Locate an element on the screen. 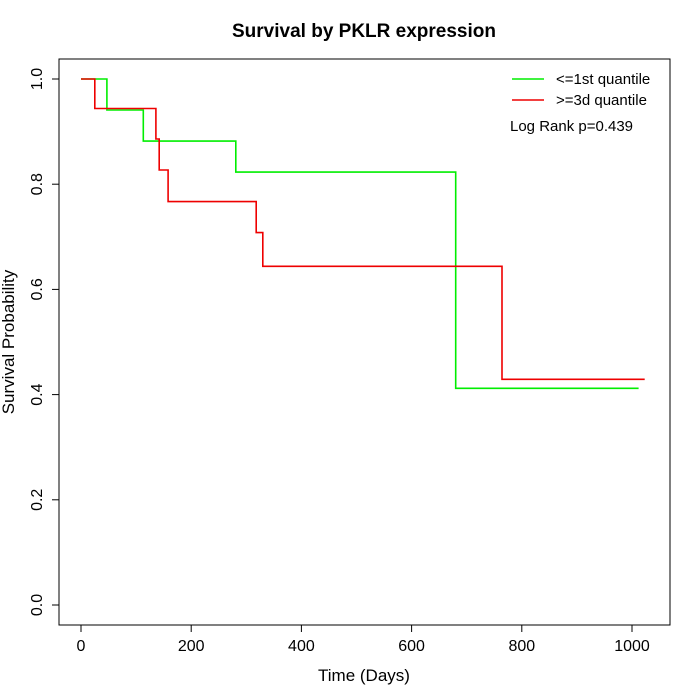 This screenshot has height=700, width=700. x-tick-label: 200 is located at coordinates (191, 646).